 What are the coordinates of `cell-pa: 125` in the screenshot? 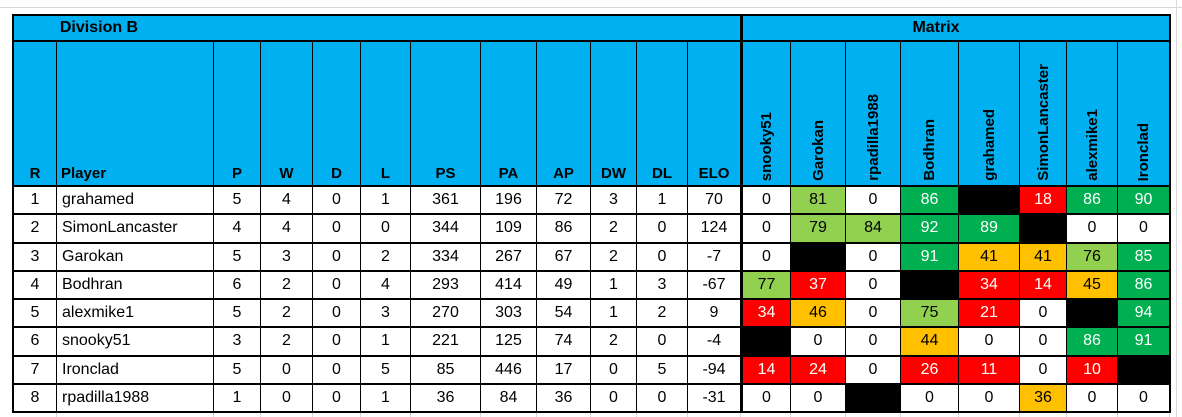 It's located at (508, 341).